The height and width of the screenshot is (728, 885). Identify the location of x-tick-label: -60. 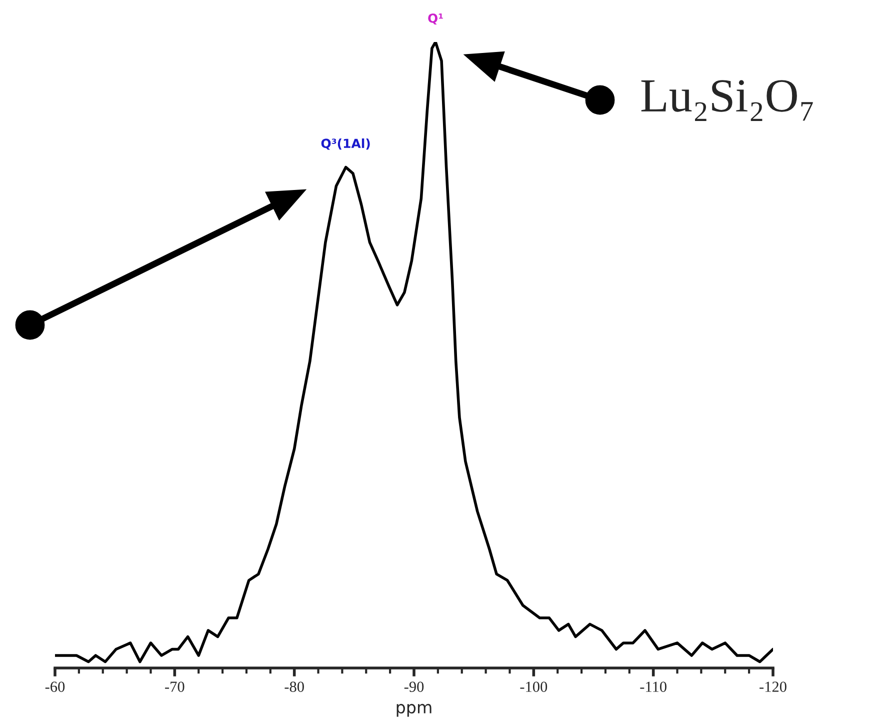
(55, 687).